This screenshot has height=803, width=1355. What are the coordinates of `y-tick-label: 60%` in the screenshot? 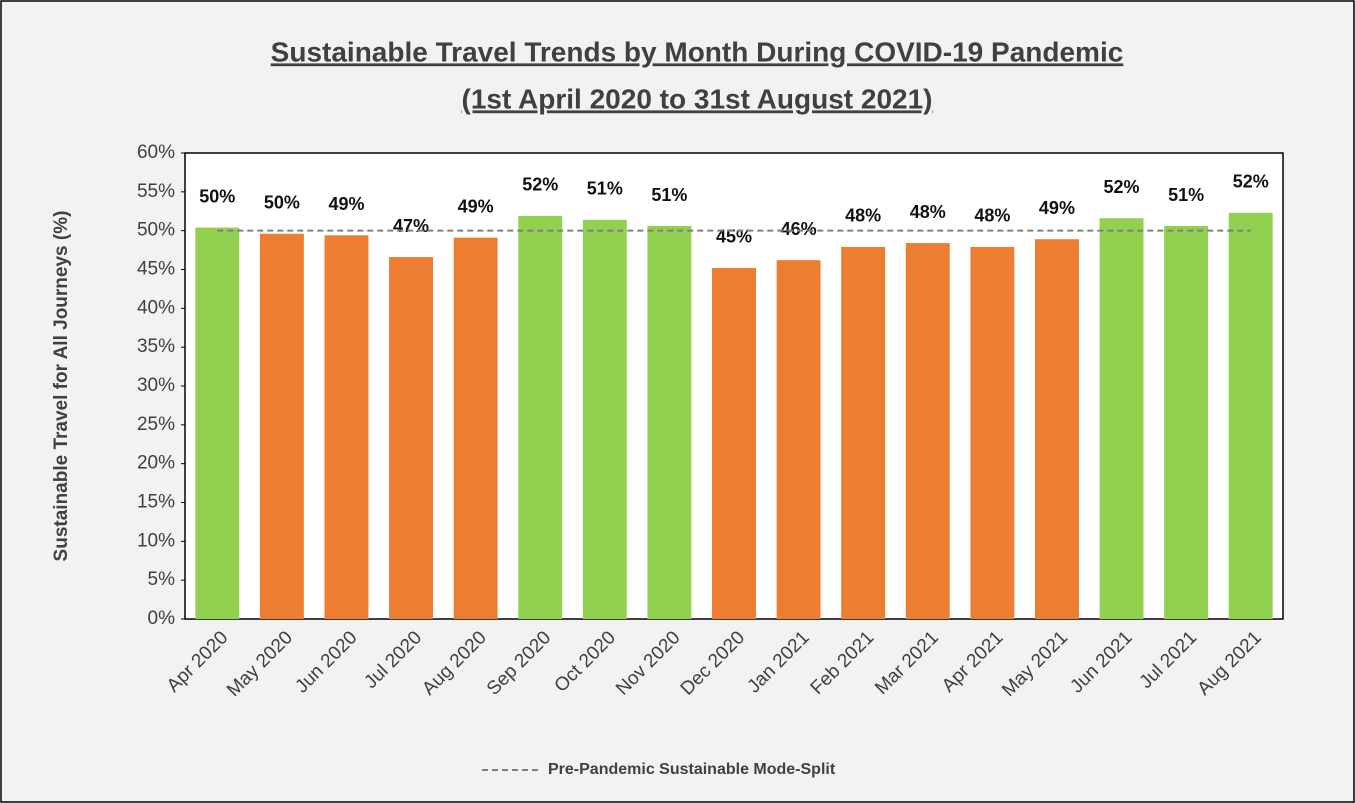 It's located at (156, 152).